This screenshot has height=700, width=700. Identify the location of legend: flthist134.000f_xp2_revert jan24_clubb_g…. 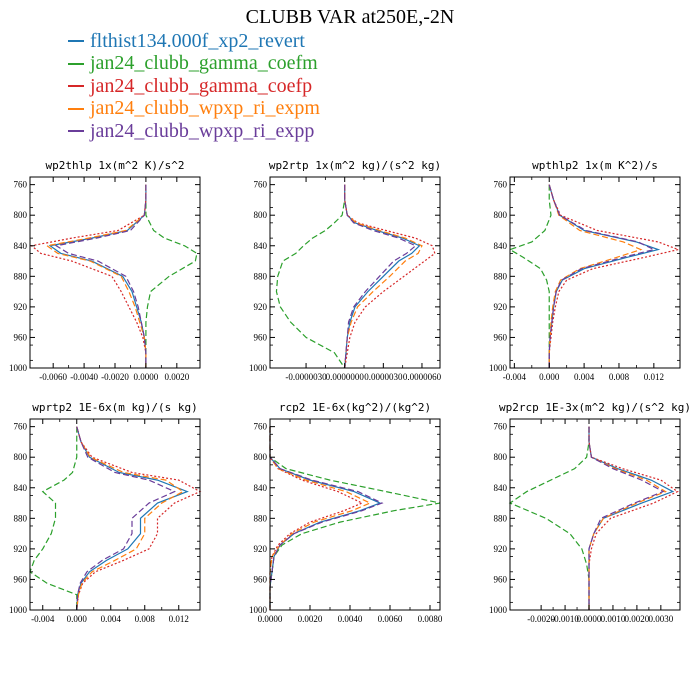
(194, 86).